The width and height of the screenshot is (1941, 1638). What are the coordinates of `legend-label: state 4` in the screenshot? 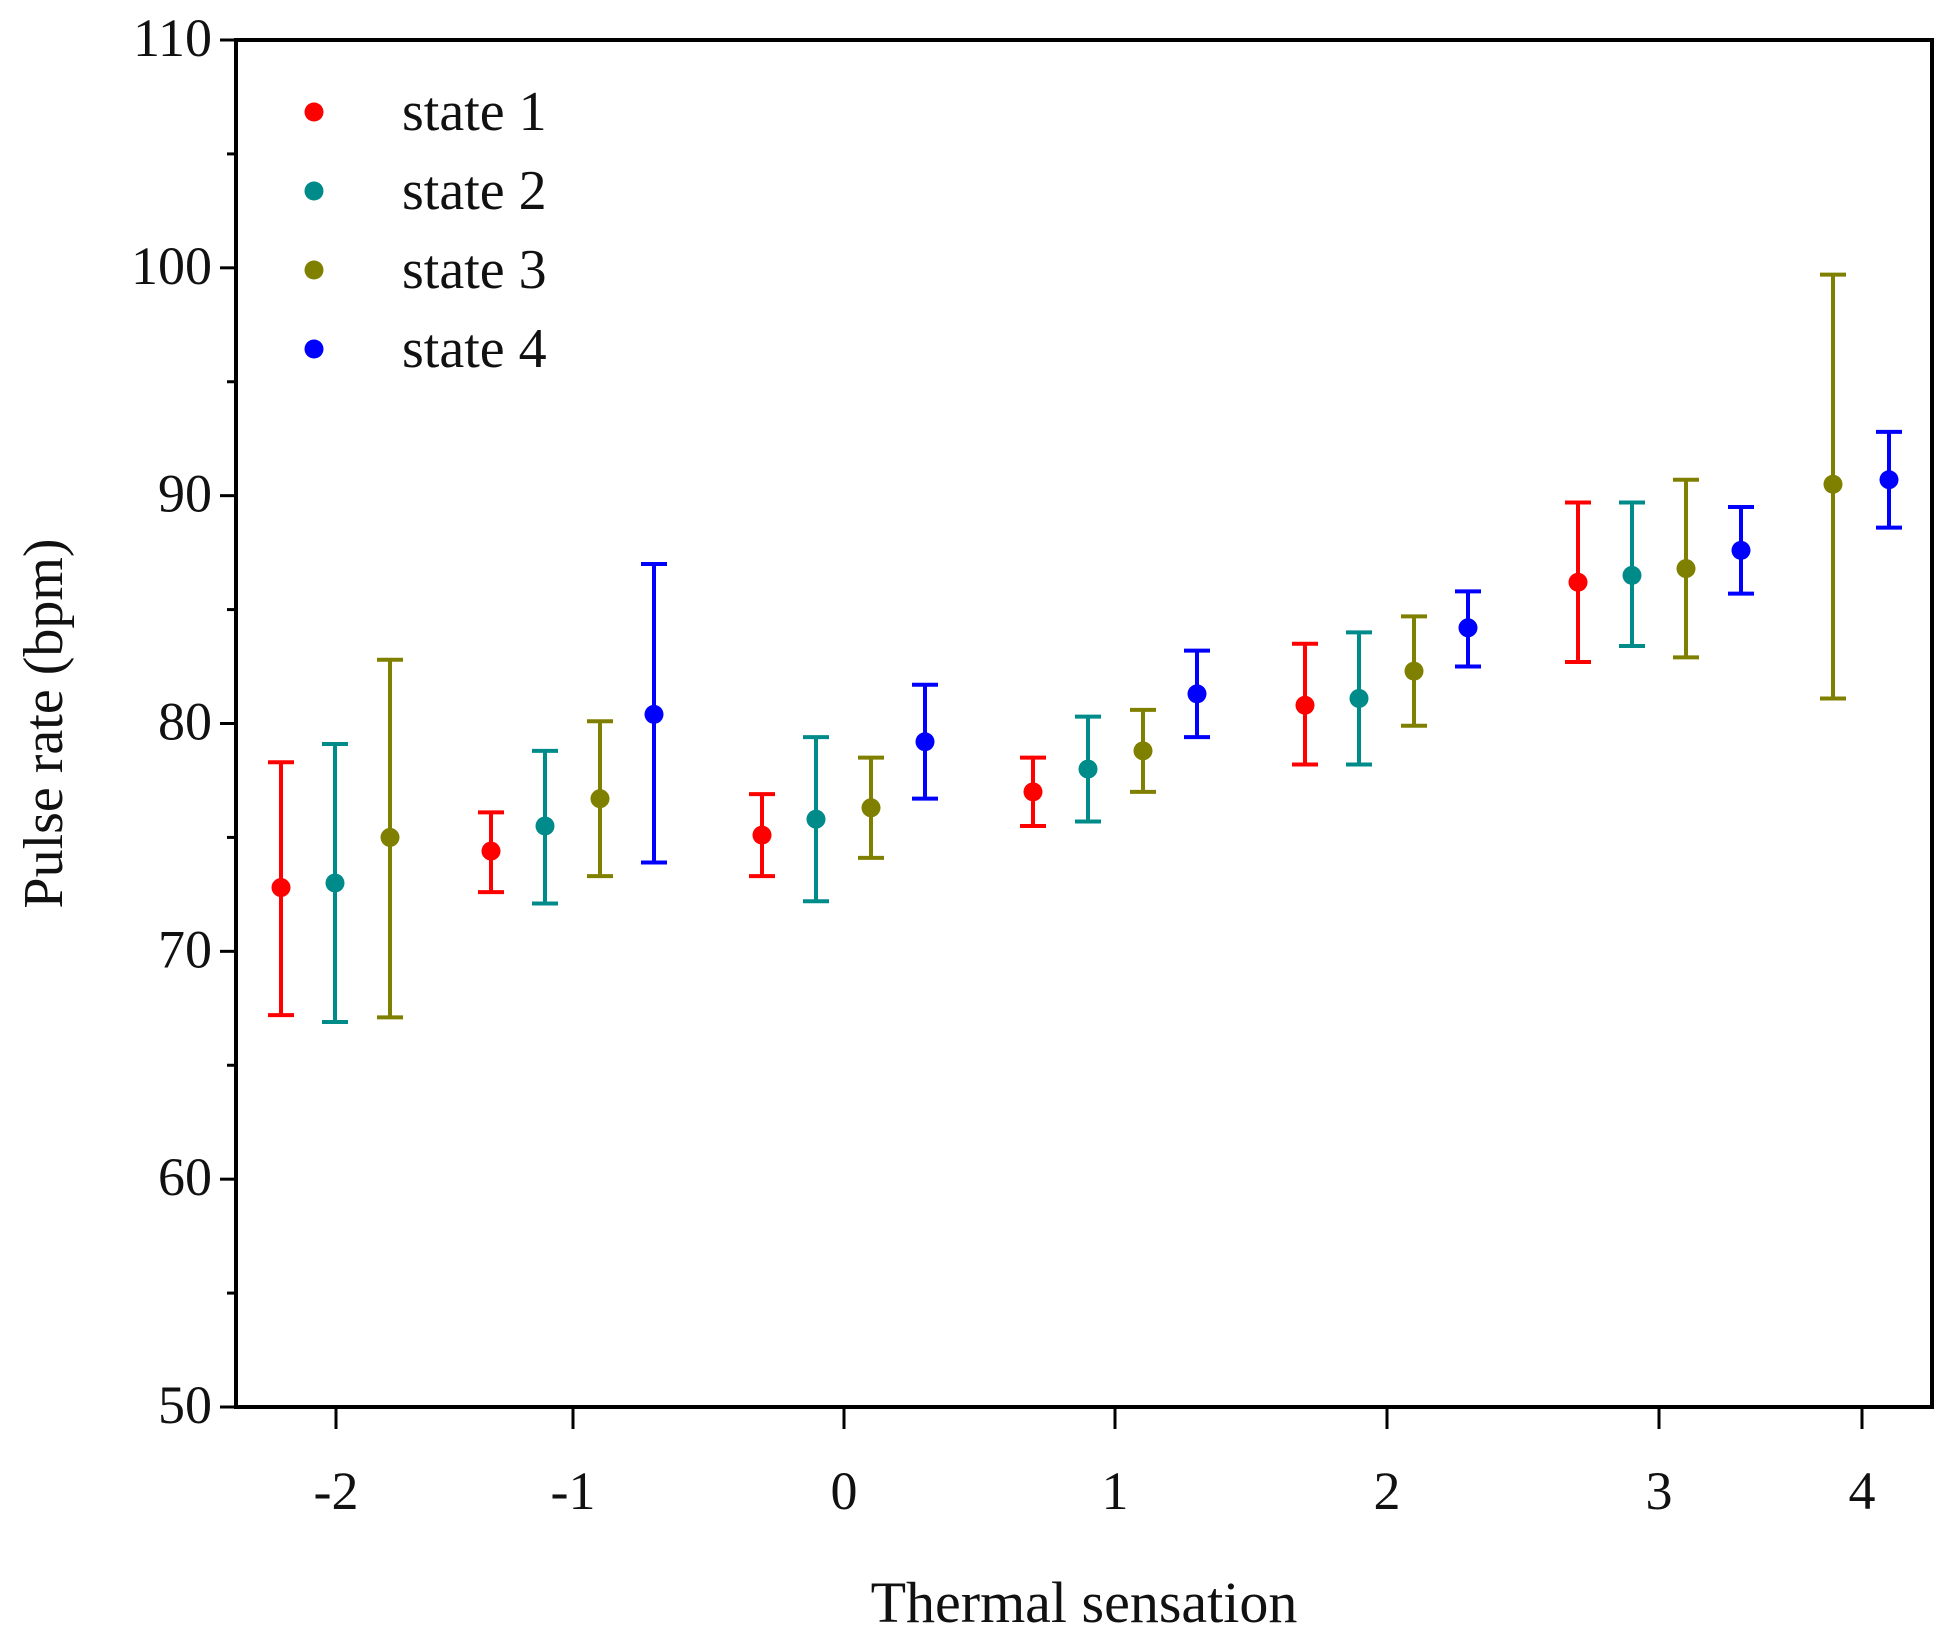 It's located at (474, 349).